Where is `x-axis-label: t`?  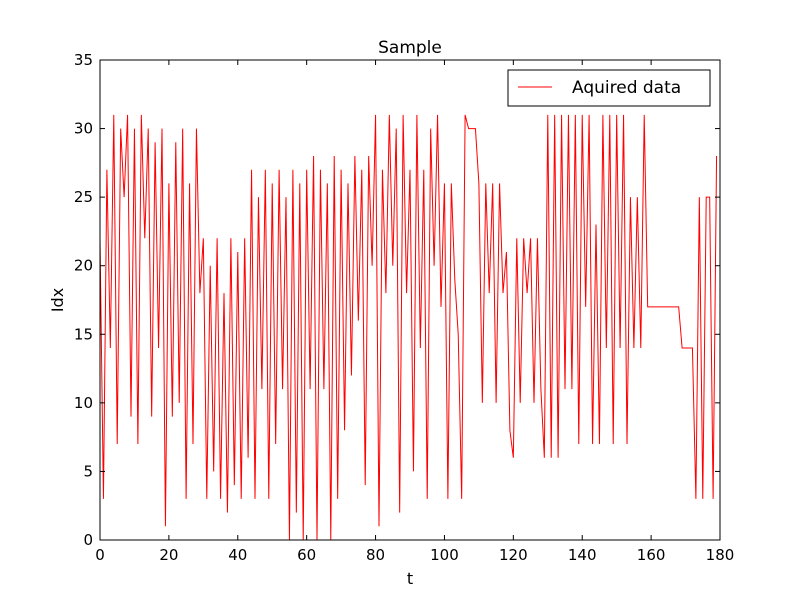 x-axis-label: t is located at coordinates (410, 578).